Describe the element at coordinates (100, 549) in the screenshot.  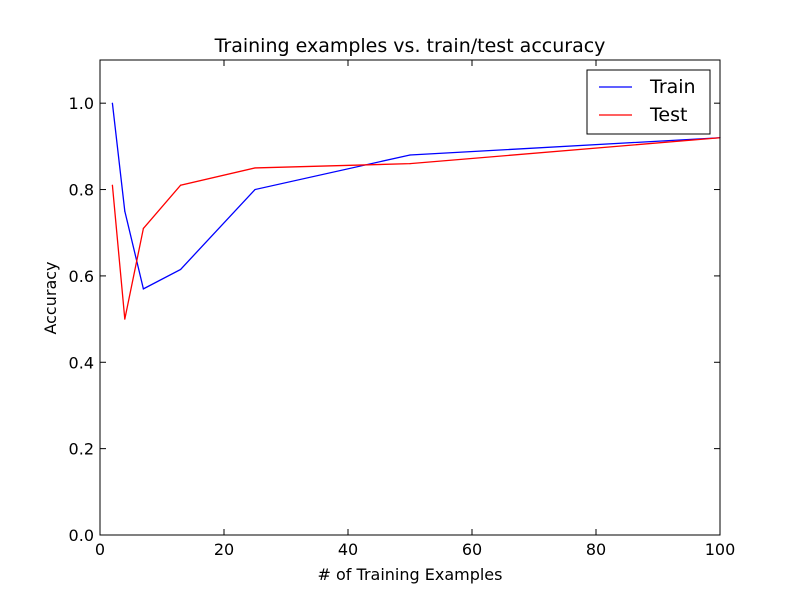
I see `x-tick-label: 0` at that location.